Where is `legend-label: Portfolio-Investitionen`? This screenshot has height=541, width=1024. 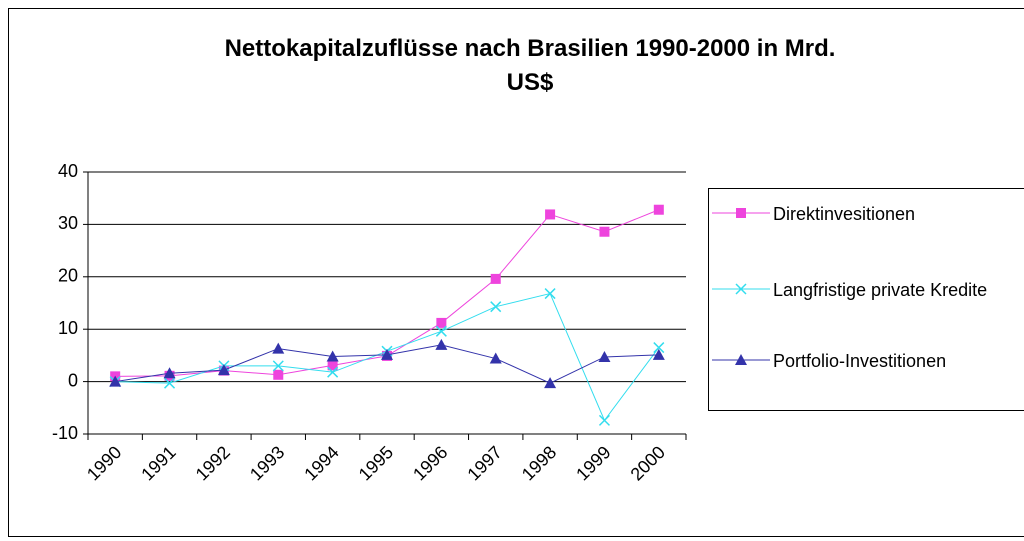 legend-label: Portfolio-Investitionen is located at coordinates (860, 361).